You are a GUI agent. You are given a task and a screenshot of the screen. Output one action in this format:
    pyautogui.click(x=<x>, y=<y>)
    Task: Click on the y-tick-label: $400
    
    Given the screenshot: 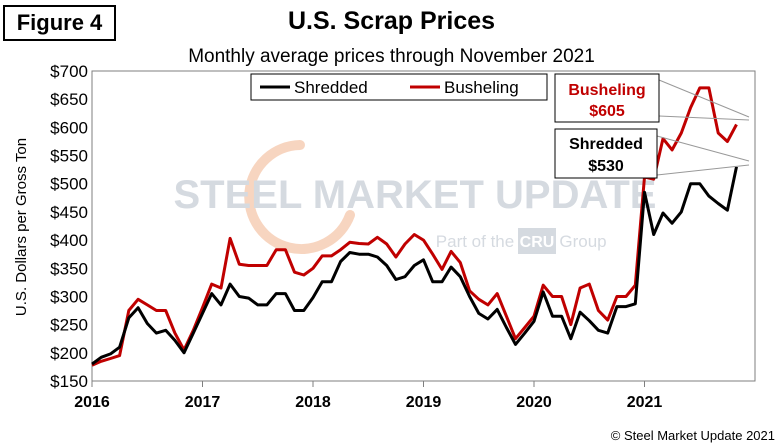 What is the action you would take?
    pyautogui.click(x=69, y=240)
    